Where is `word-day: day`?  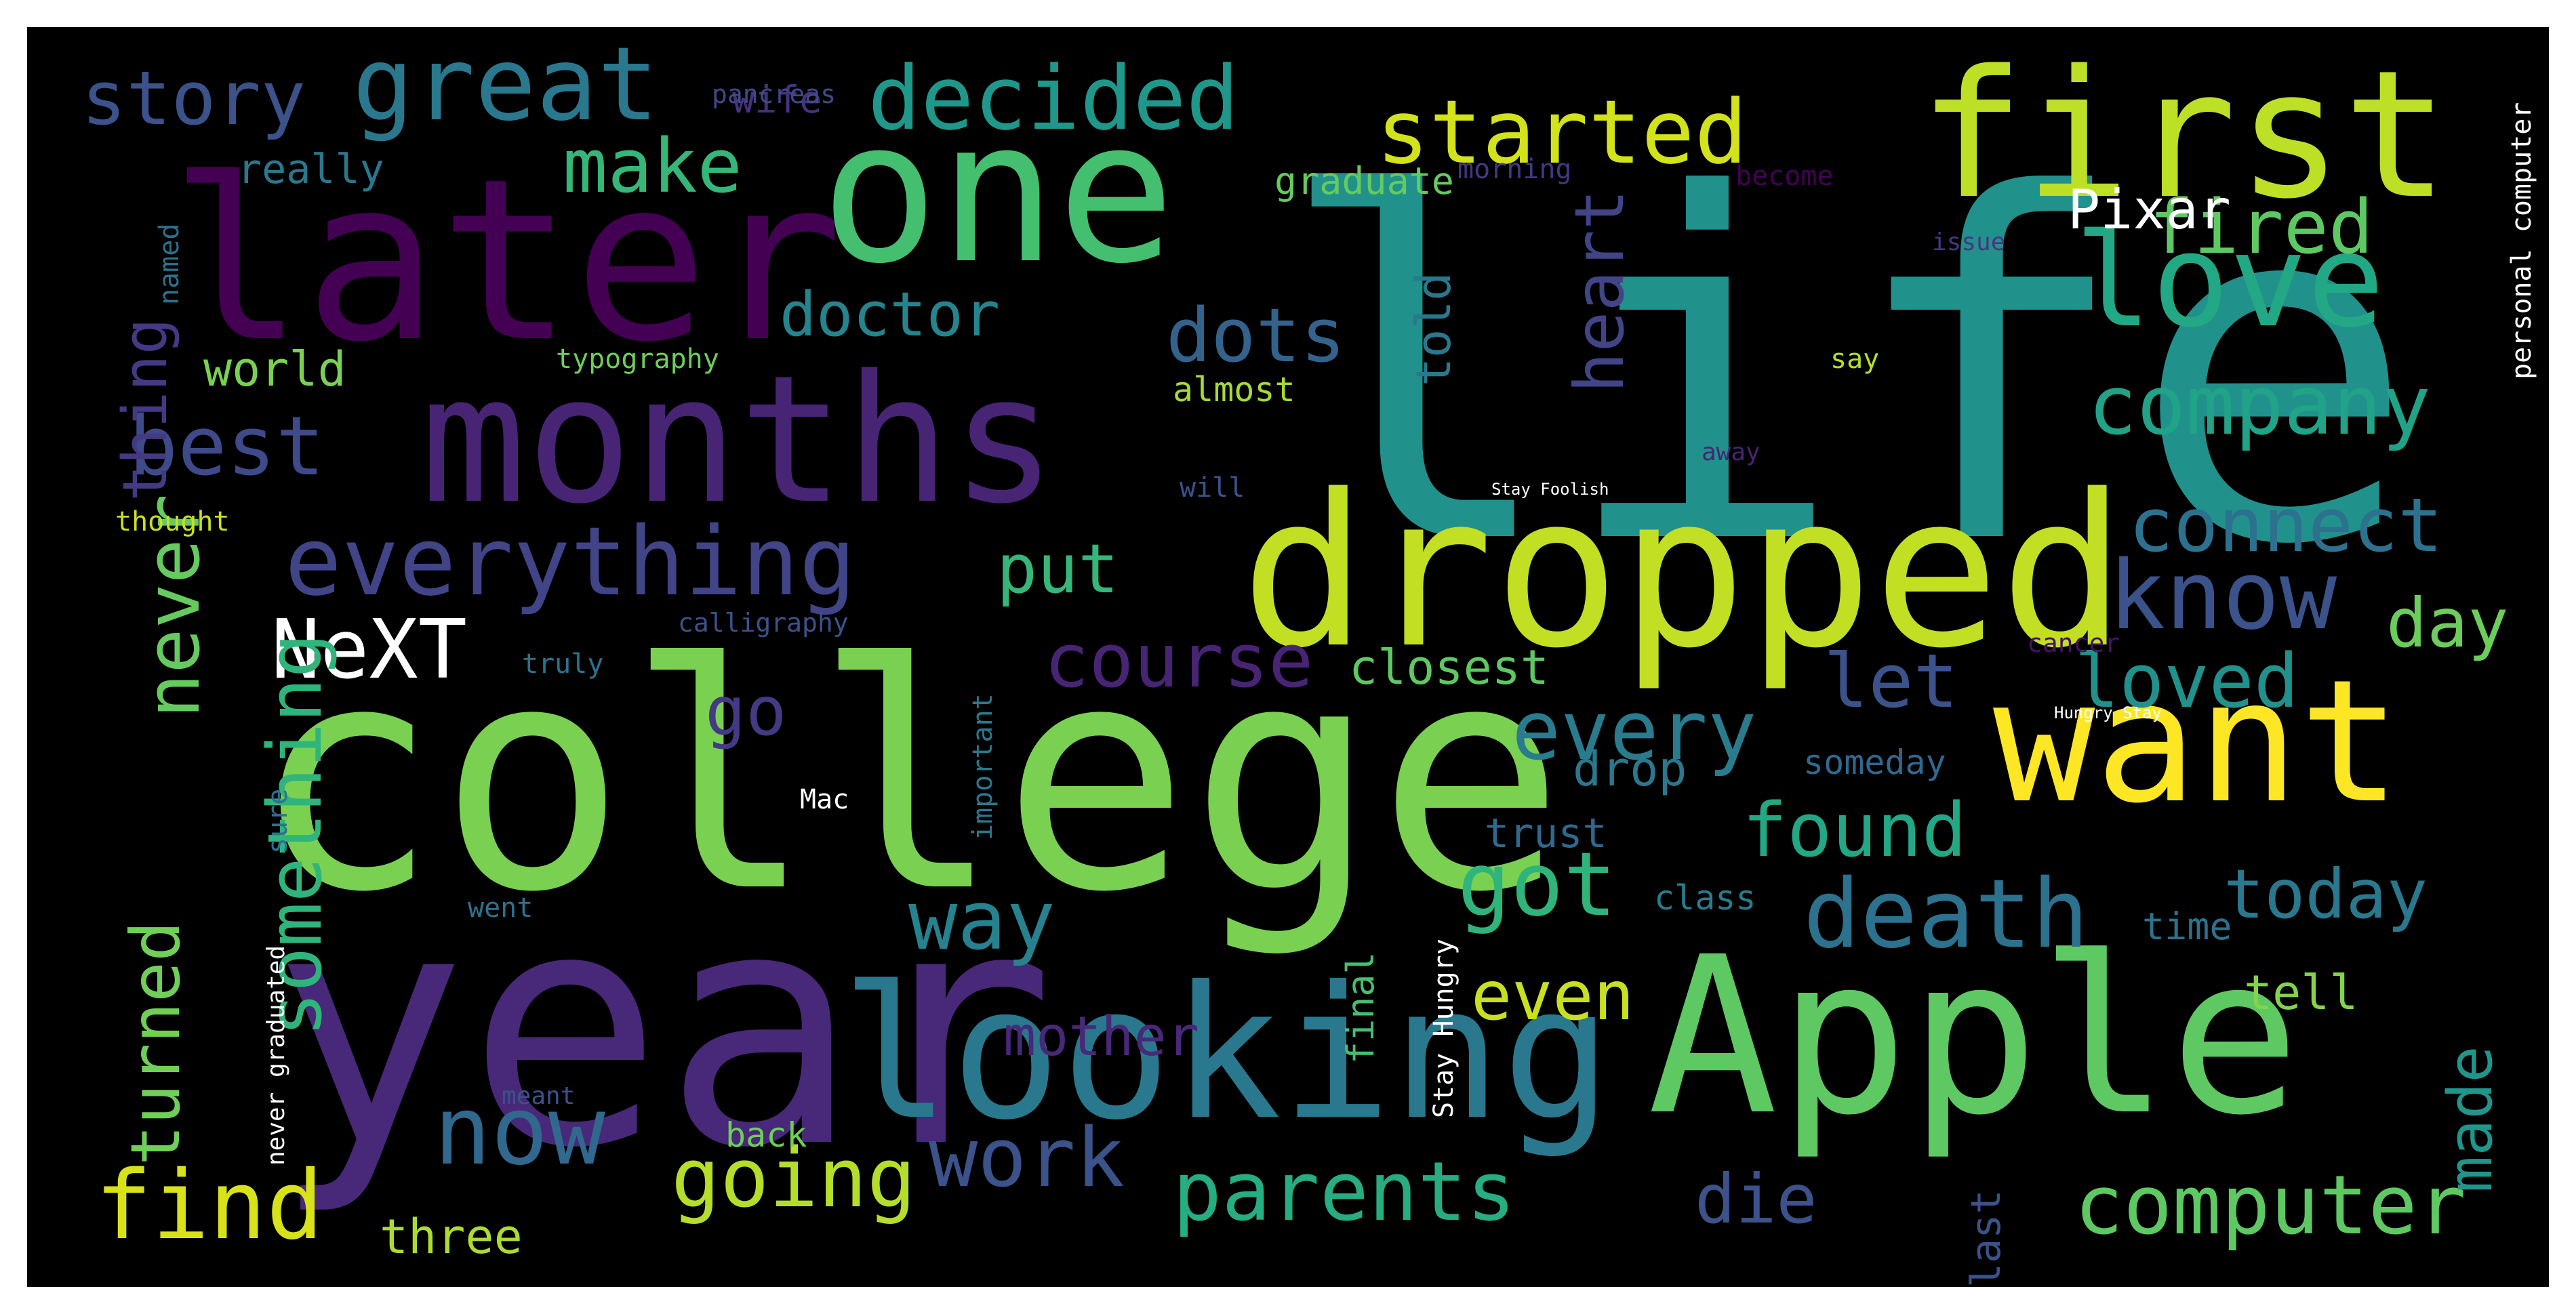 word-day: day is located at coordinates (2447, 623).